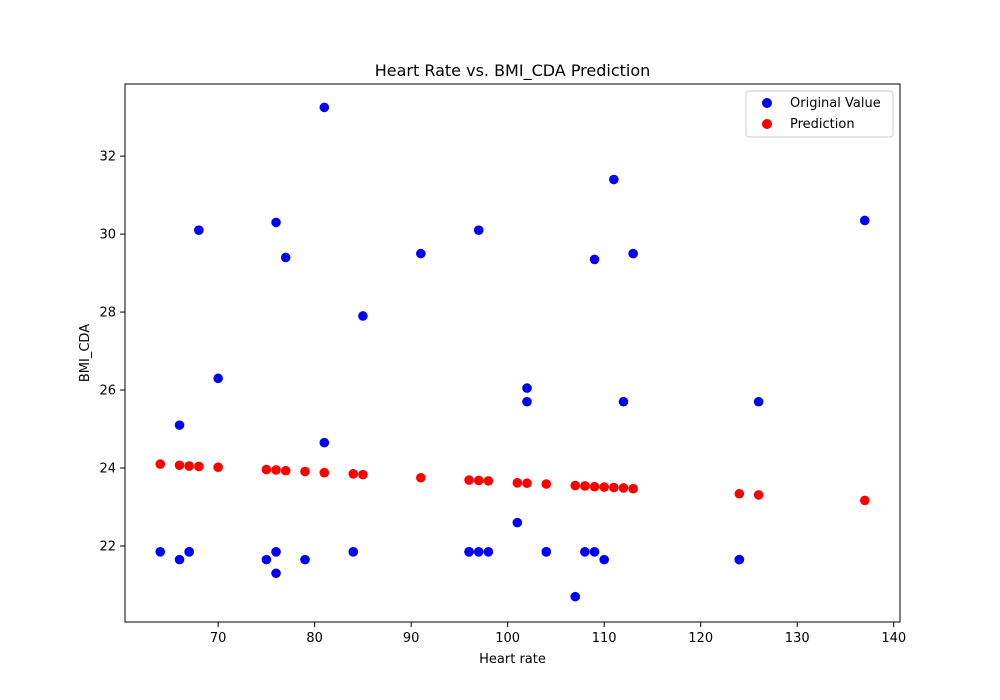 The height and width of the screenshot is (700, 1000). I want to click on x-tick-label: 130, so click(797, 638).